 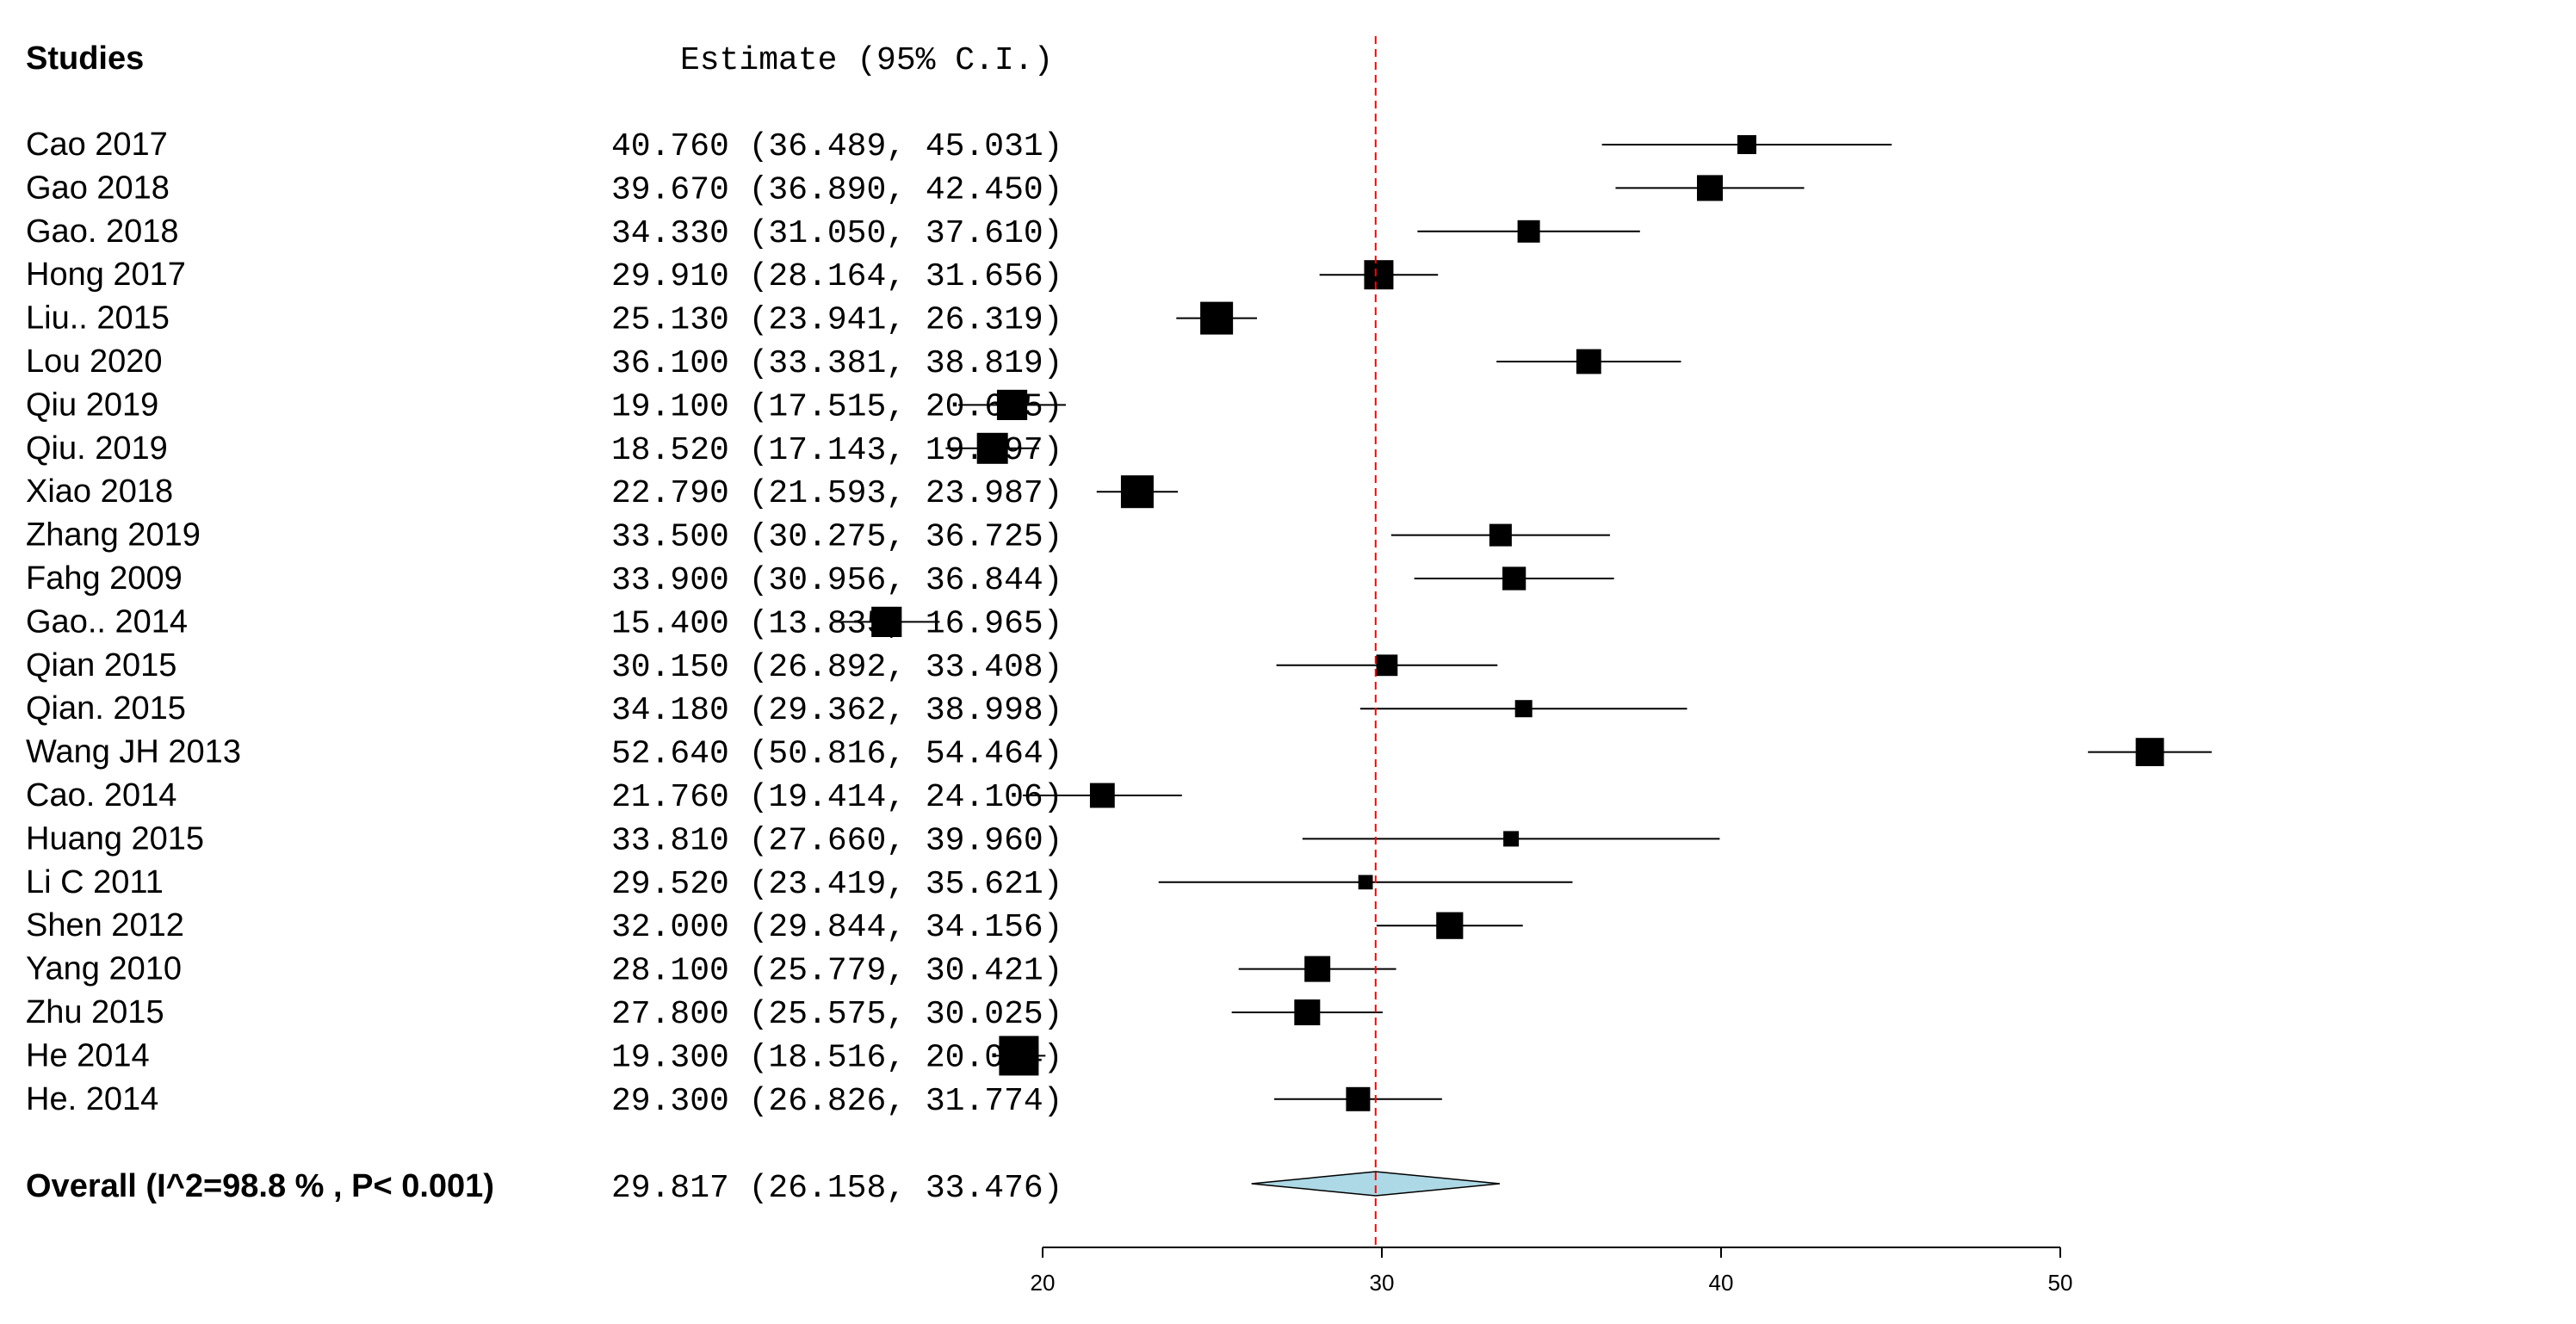 I want to click on study-row: Shen 2012 32.000 (29.844, 34.156), so click(x=775, y=926).